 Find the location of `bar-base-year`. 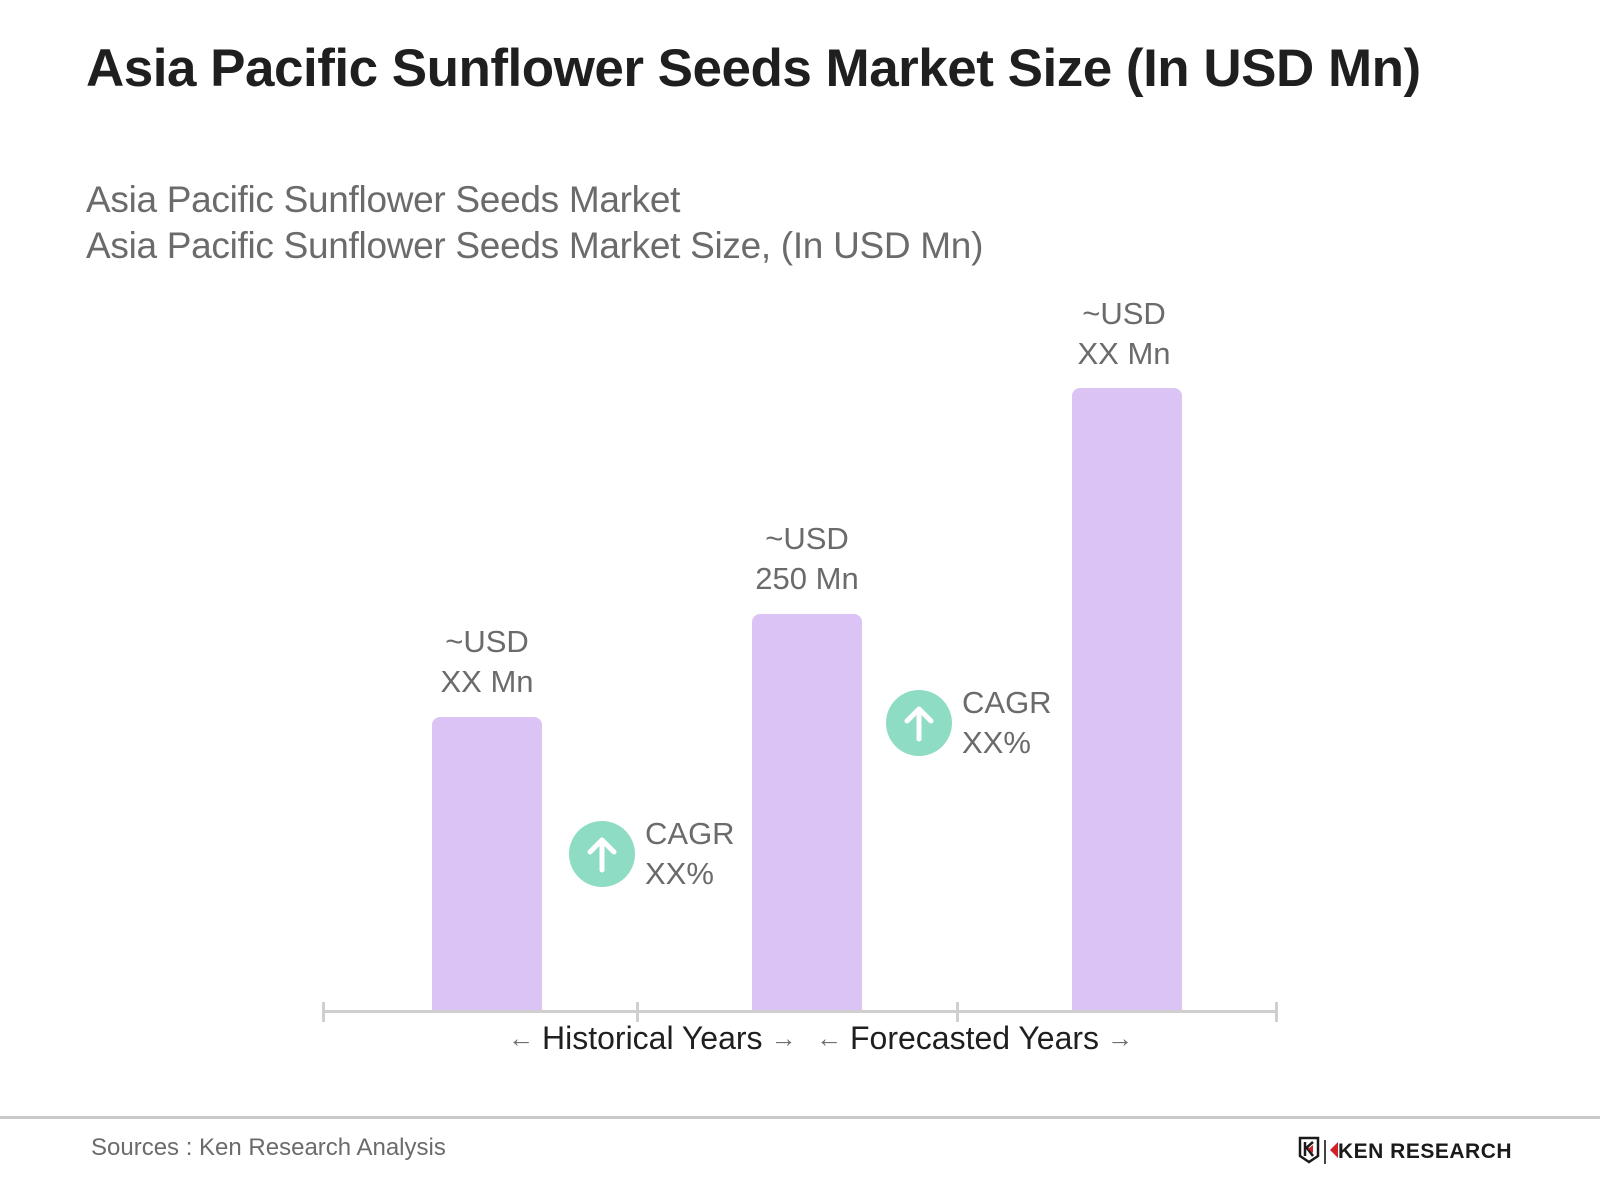

bar-base-year is located at coordinates (807, 813).